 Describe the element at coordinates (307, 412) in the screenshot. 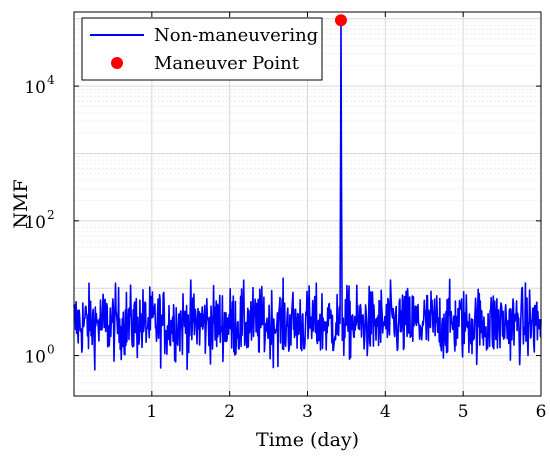

I see `x-tick-label: 3` at that location.